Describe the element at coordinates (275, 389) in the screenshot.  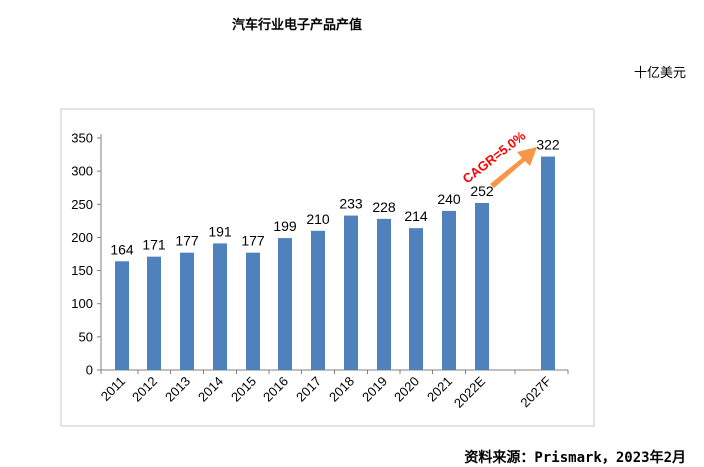
I see `category-label-2016: 2016` at that location.